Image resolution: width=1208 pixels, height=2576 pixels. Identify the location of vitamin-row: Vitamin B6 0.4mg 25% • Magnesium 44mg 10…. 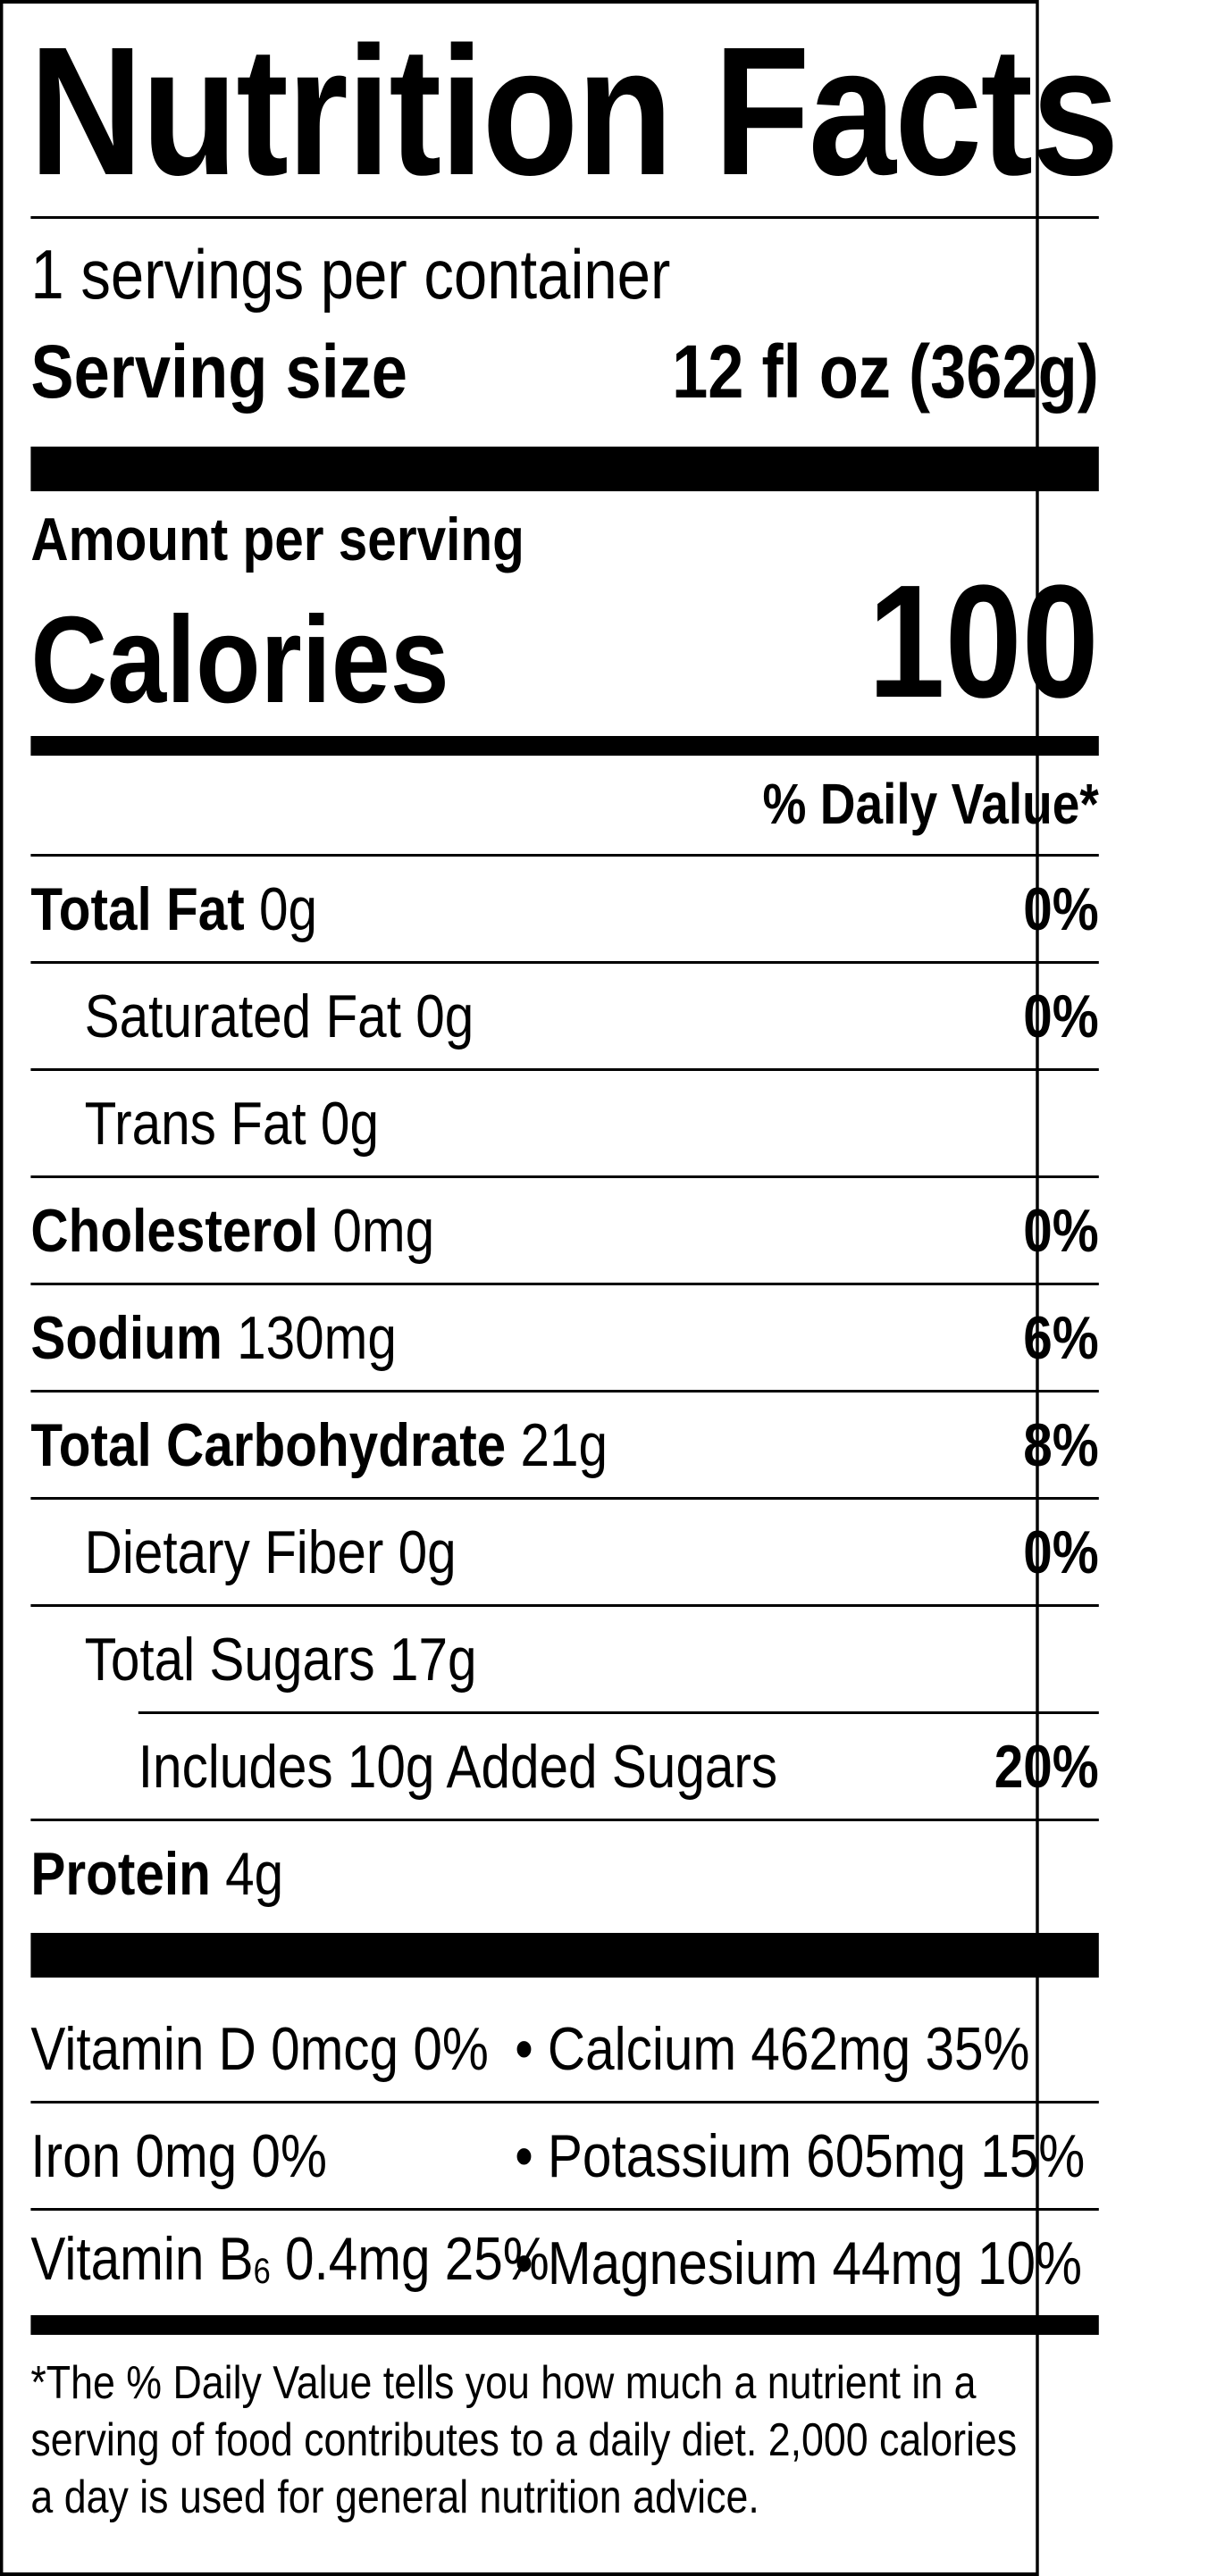
(564, 2263).